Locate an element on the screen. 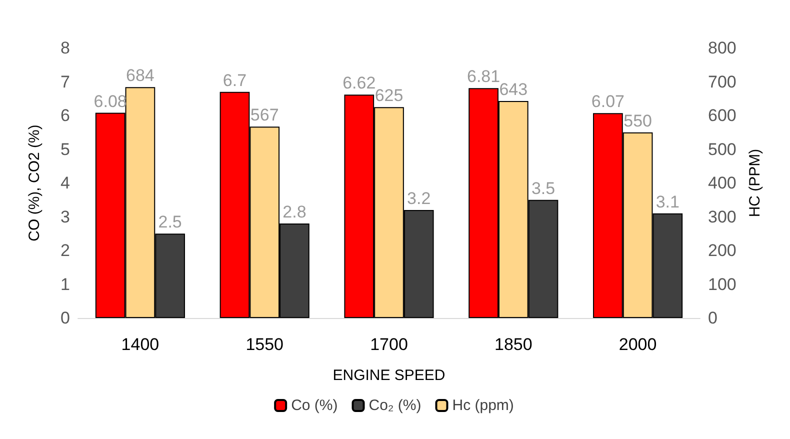 This screenshot has width=790, height=439. data-label: 643 is located at coordinates (513, 89).